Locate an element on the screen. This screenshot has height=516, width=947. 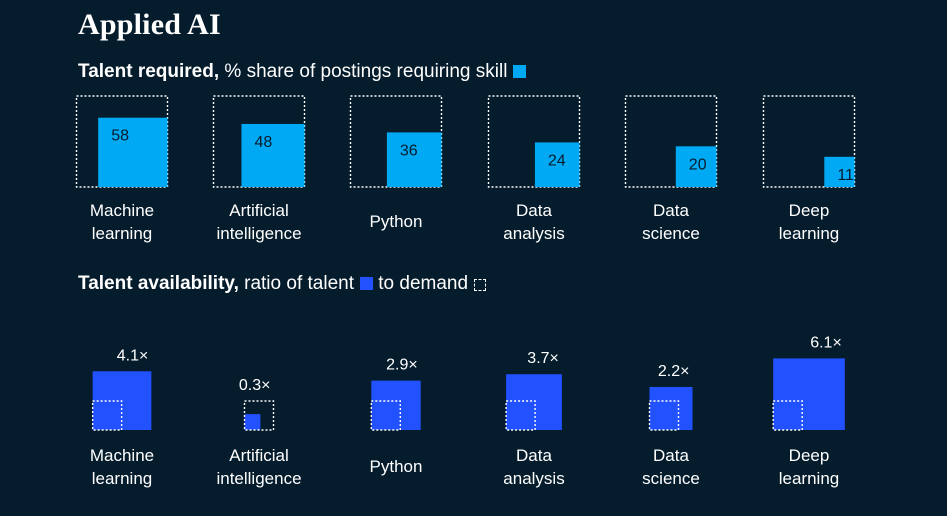
required-category-data-analysis-label-line-1: Data is located at coordinates (534, 210).